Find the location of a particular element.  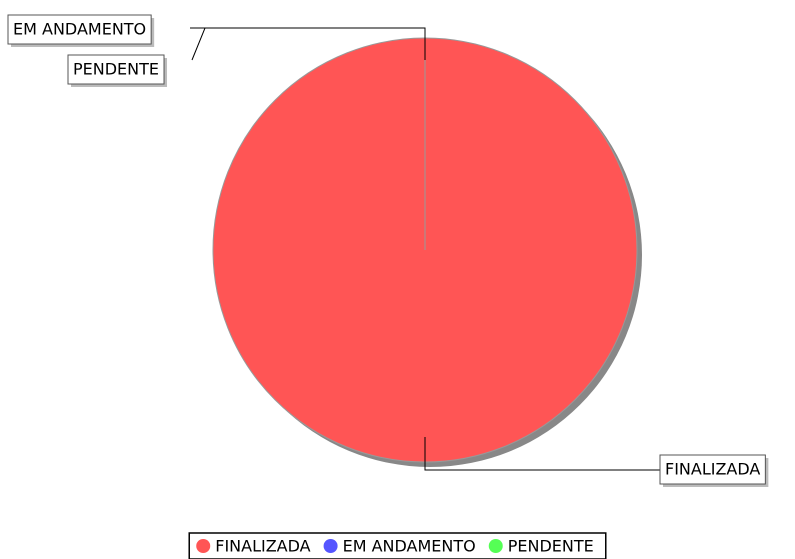

legend-label: PENDENTE is located at coordinates (551, 546).